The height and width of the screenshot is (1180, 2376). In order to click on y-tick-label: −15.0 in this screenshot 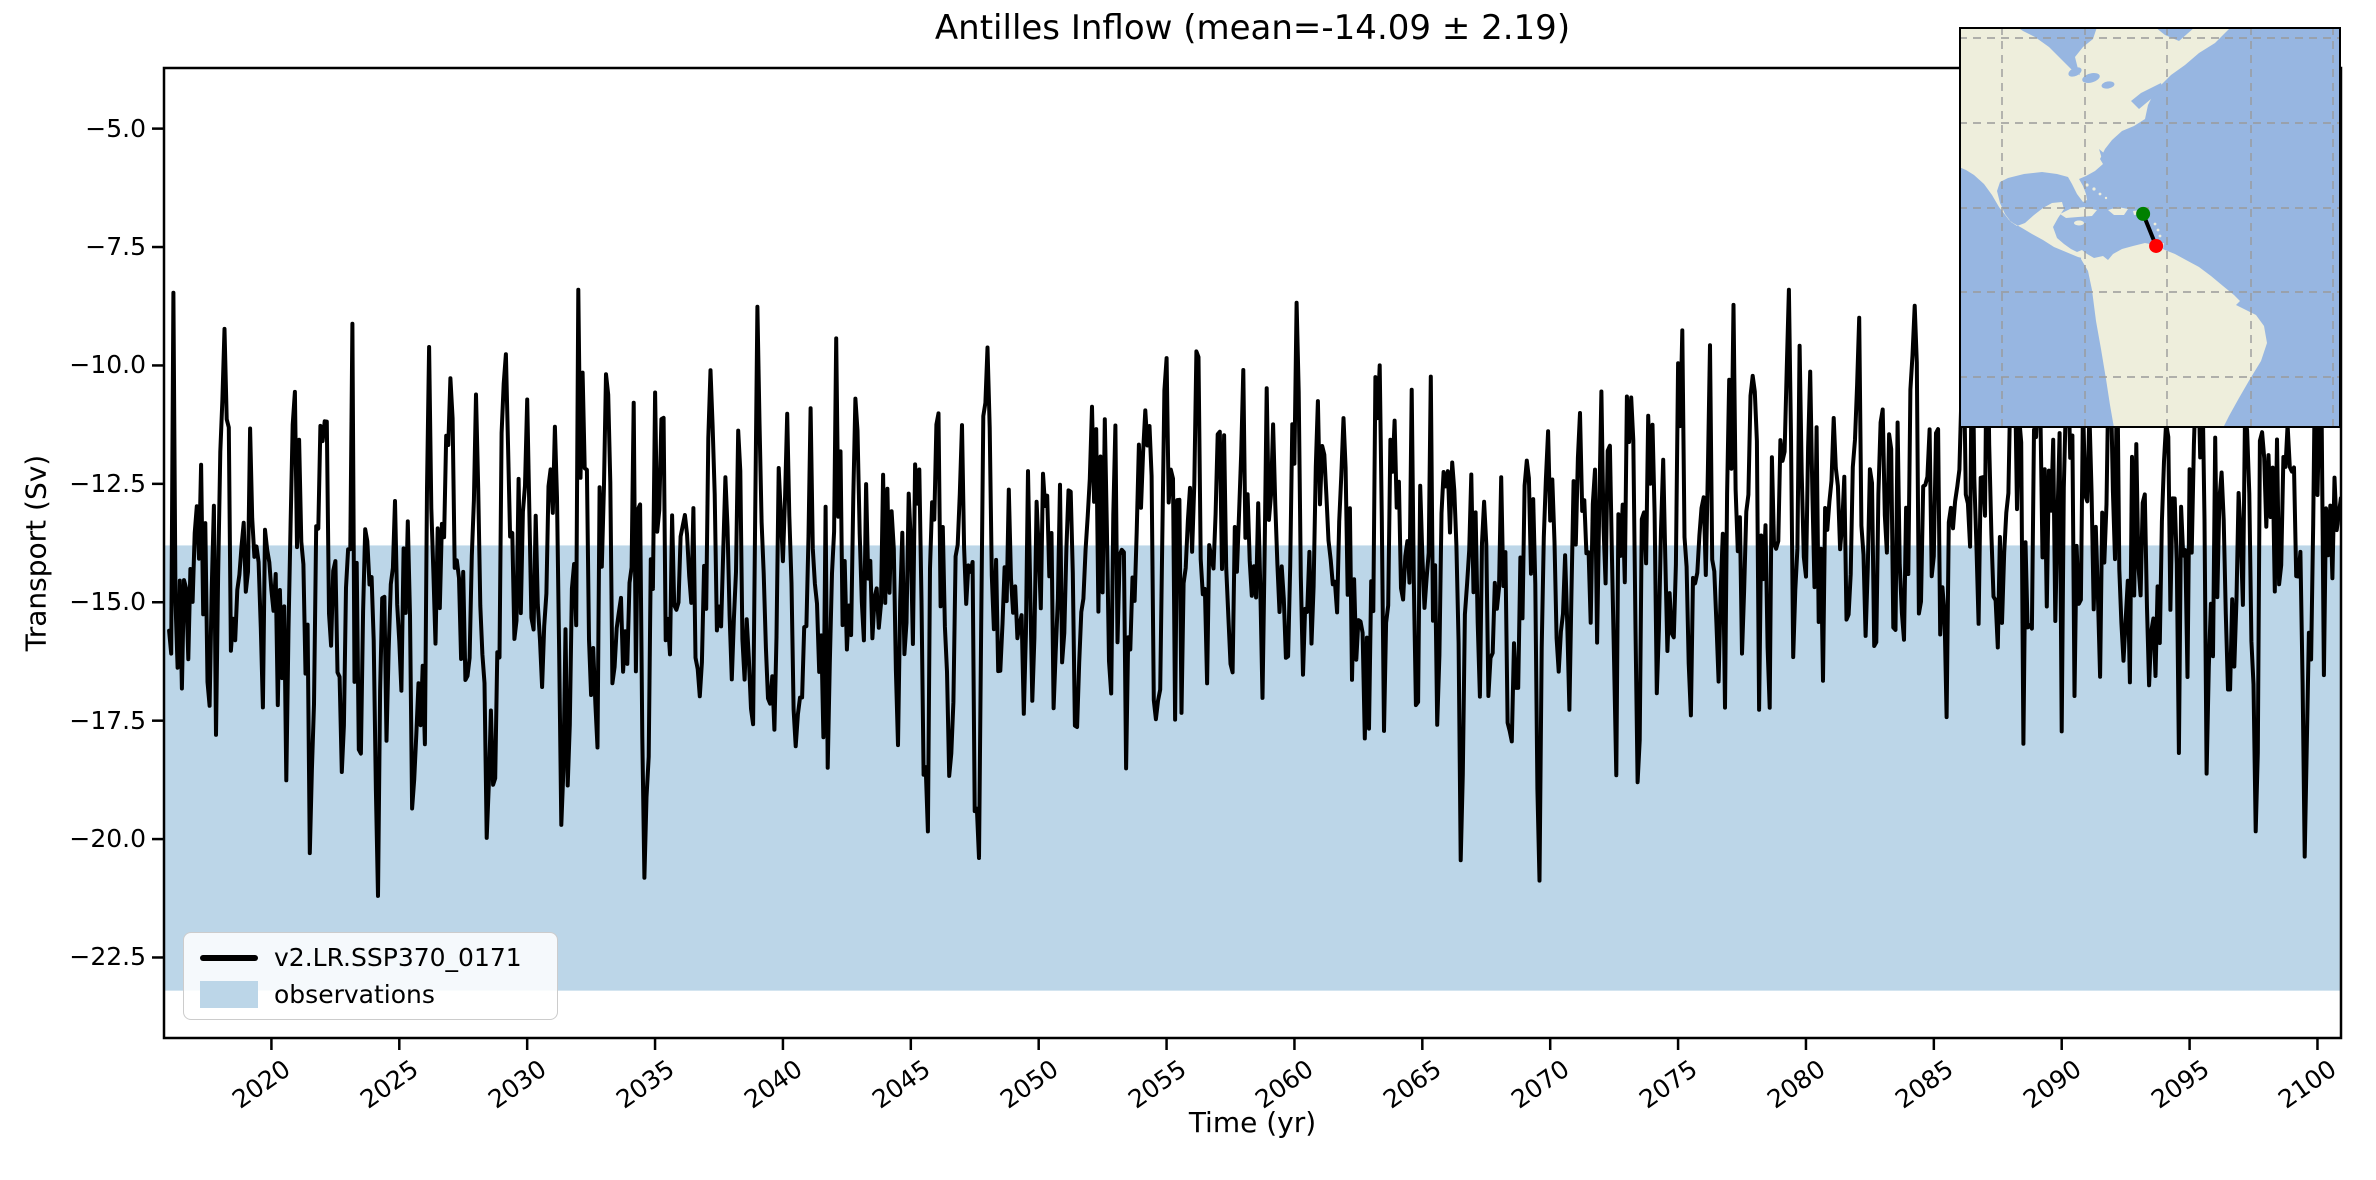, I will do `click(107, 602)`.